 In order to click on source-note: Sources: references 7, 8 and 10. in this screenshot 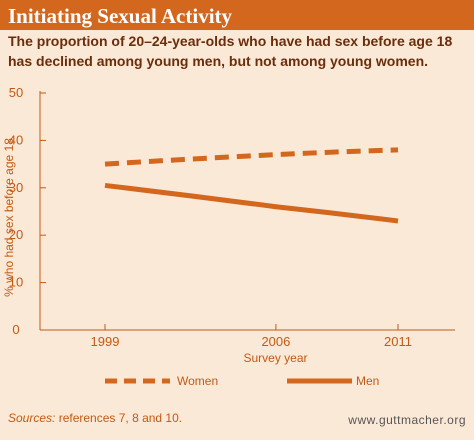, I will do `click(95, 418)`.